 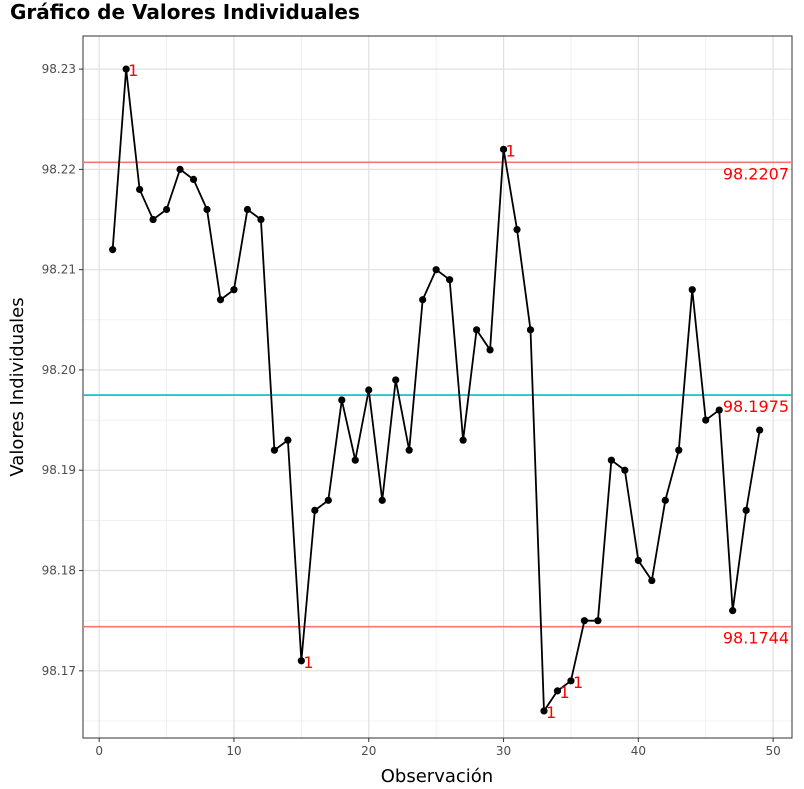 I want to click on y-tick-label: 98.22, so click(x=59, y=169).